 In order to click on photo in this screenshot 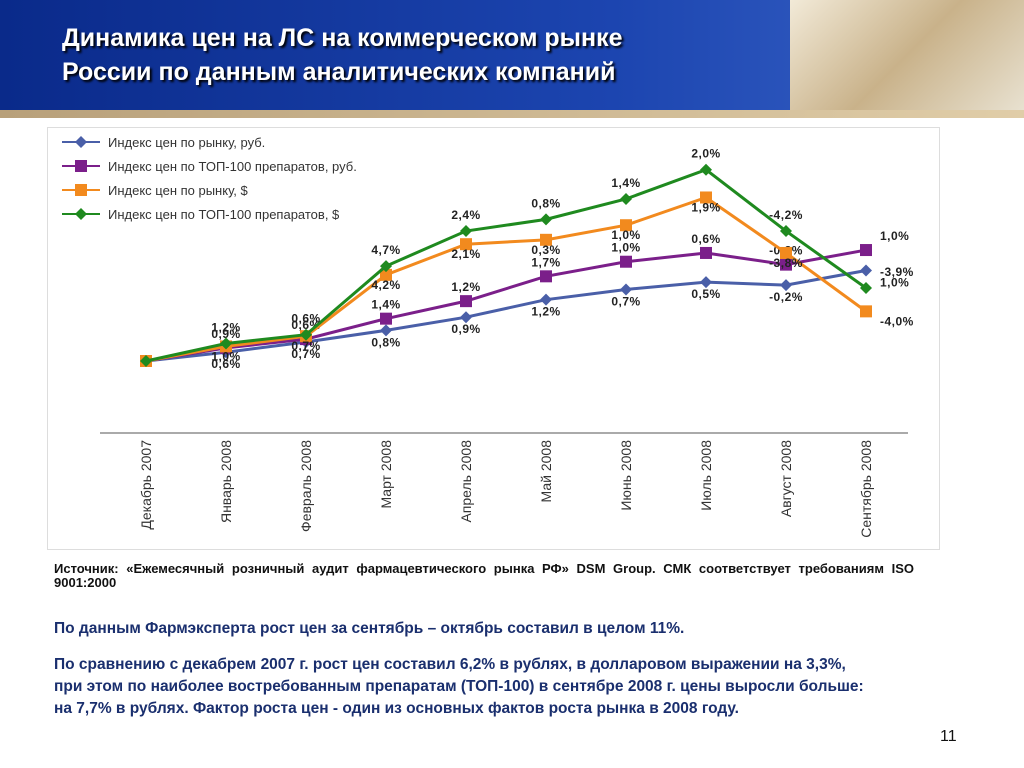, I will do `click(907, 55)`.